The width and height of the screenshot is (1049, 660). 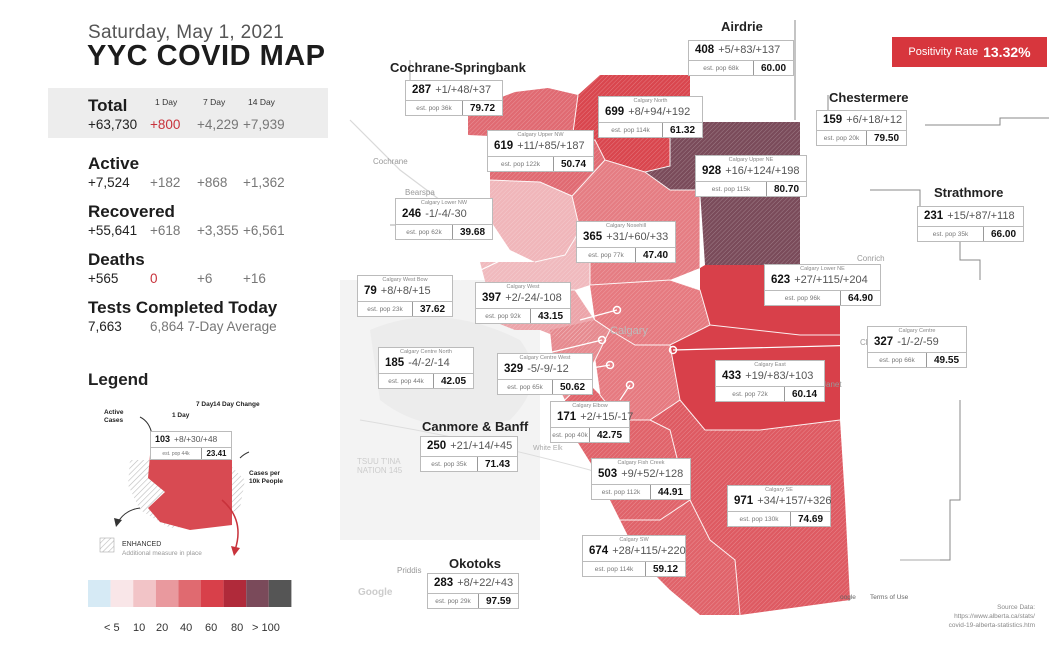 I want to click on deaths-7day: +6, so click(x=205, y=278).